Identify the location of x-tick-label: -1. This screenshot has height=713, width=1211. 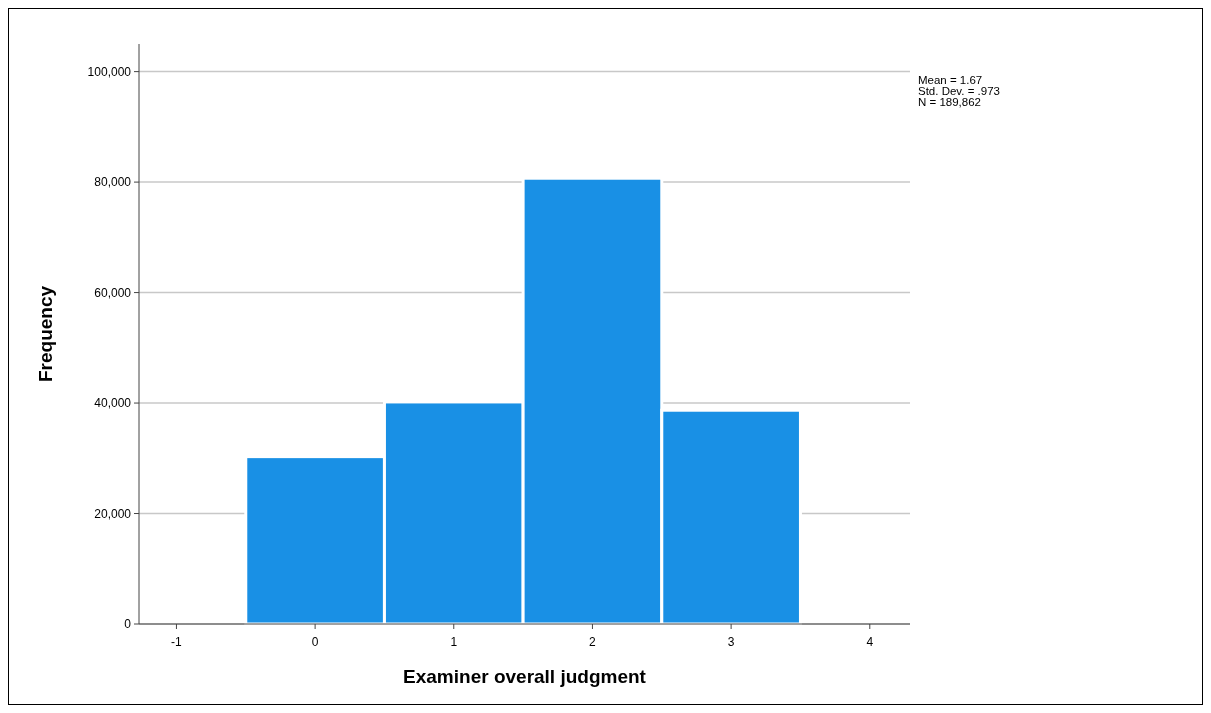
(177, 642).